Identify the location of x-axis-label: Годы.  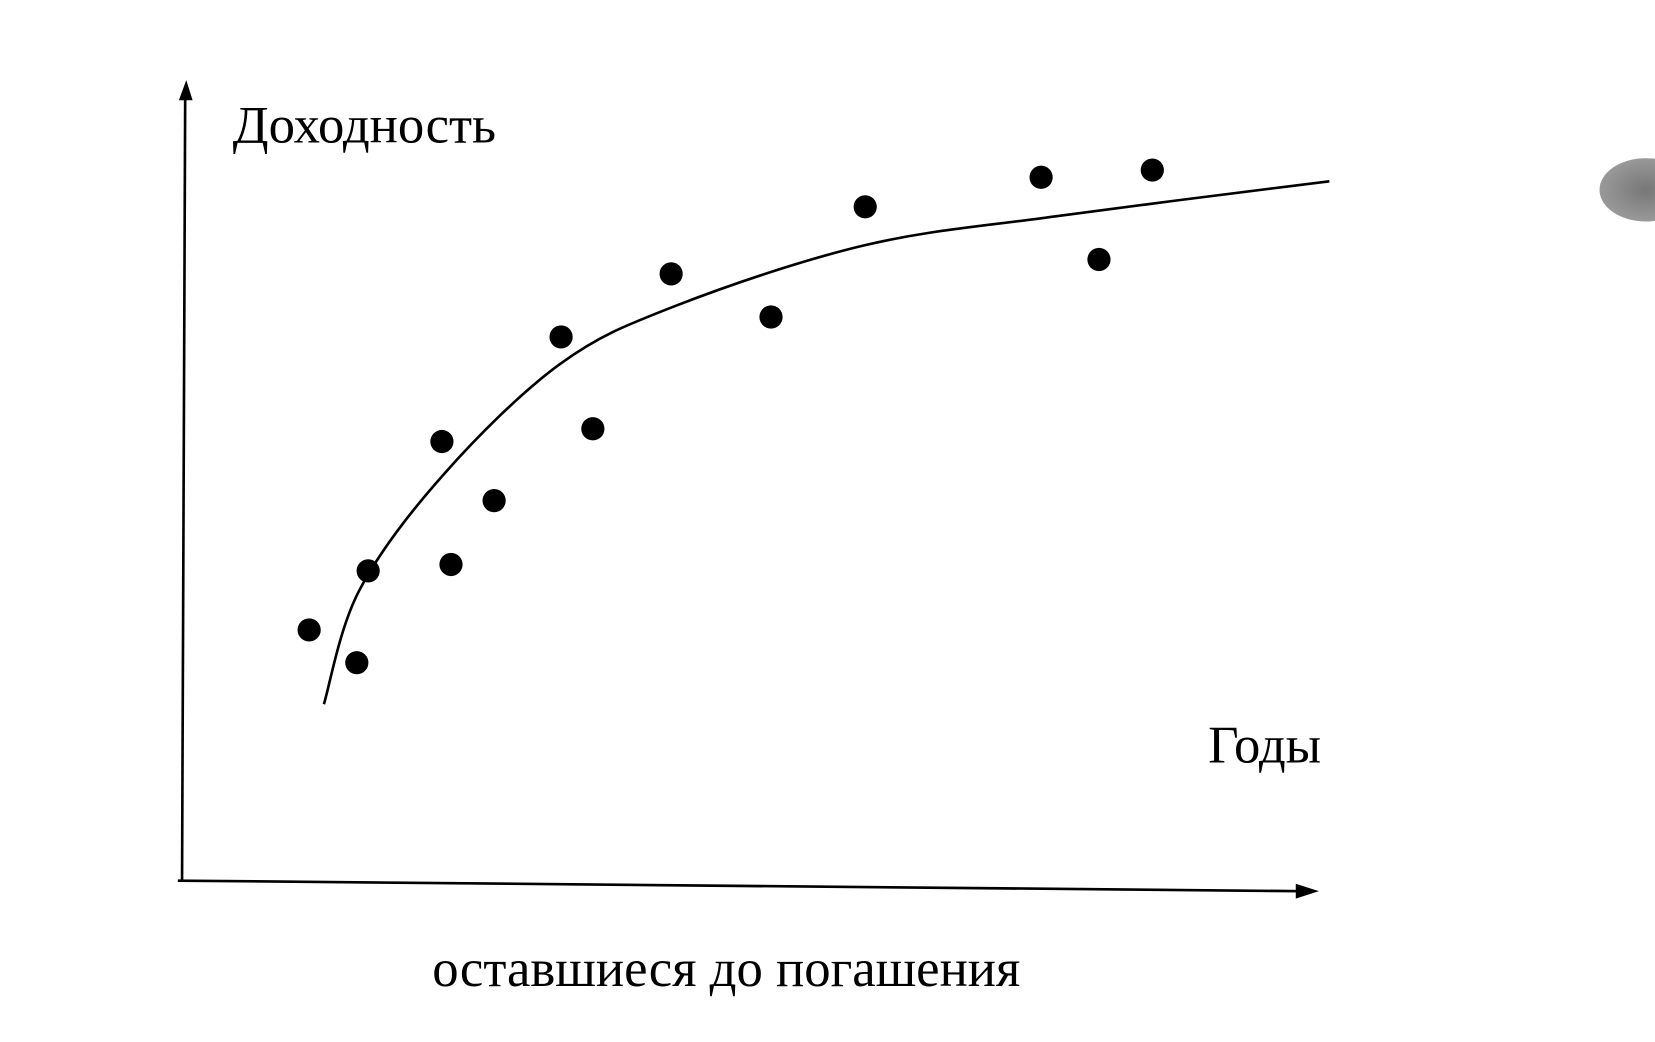
(1264, 746).